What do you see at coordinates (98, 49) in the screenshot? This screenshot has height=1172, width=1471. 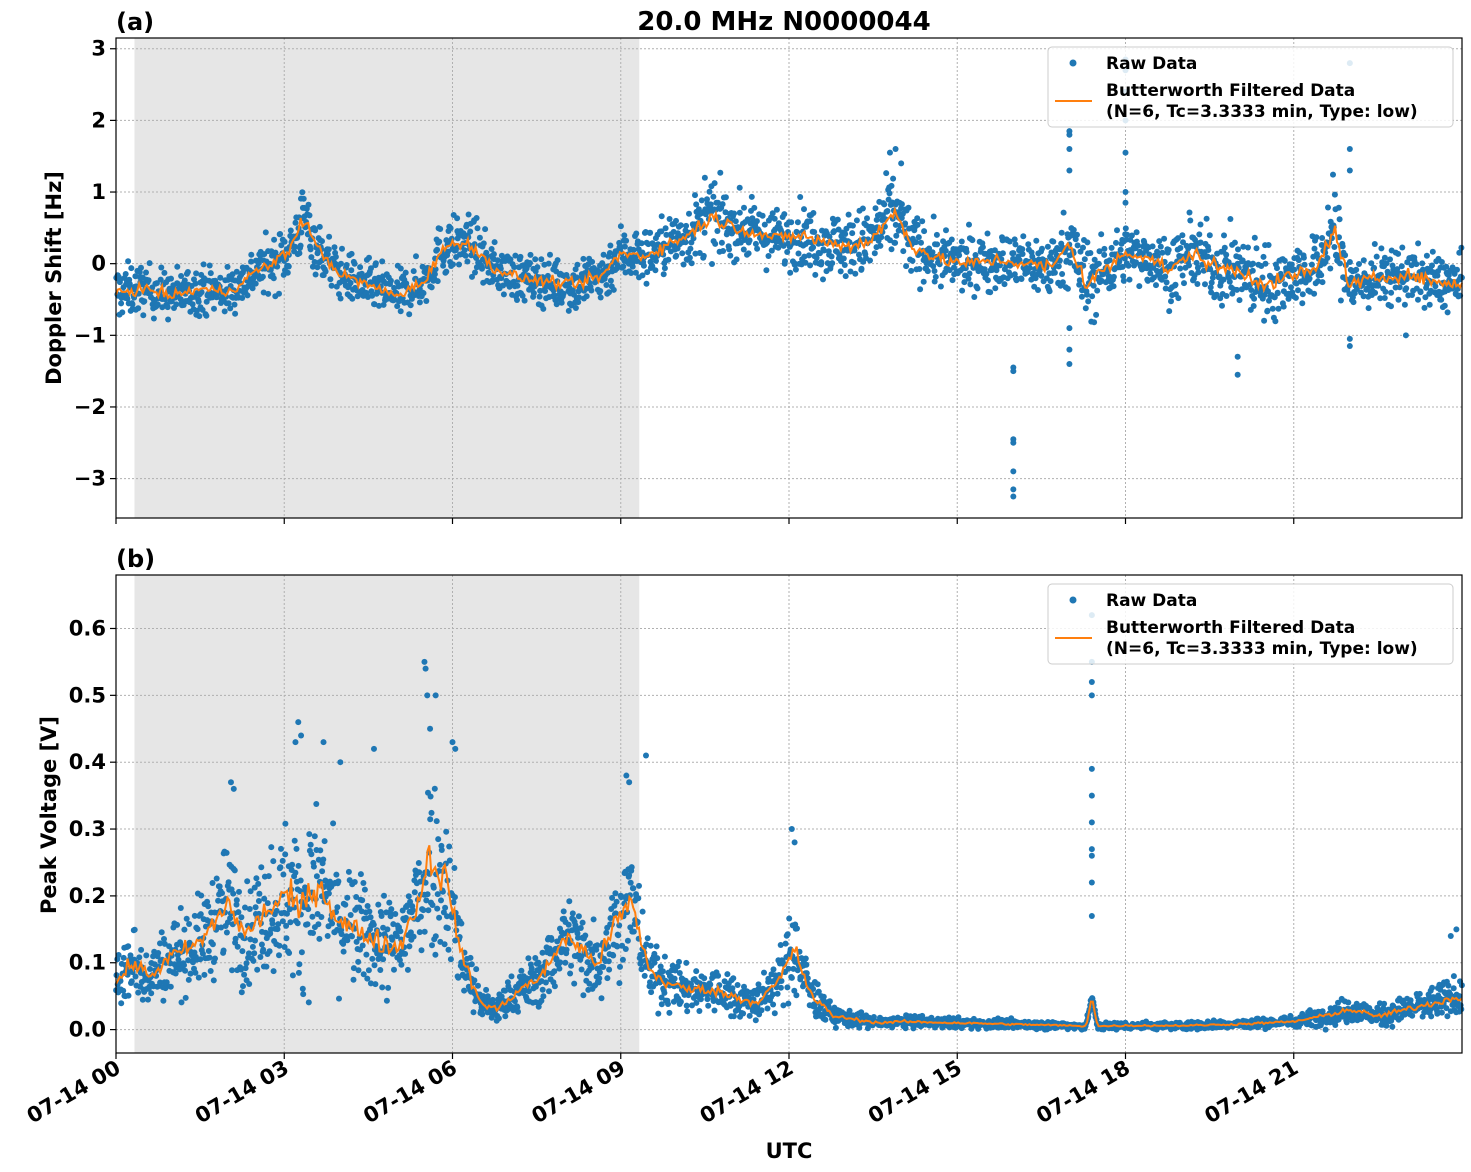 I see `panel-a-ytick-label: 3` at bounding box center [98, 49].